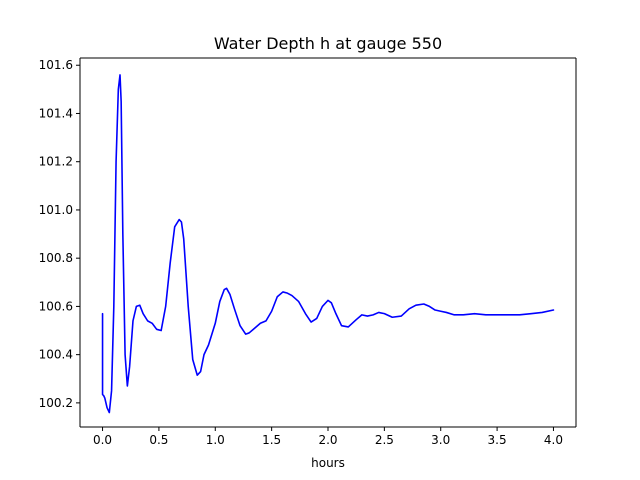 The height and width of the screenshot is (480, 640). What do you see at coordinates (56, 65) in the screenshot?
I see `y-tick-label: 101.6` at bounding box center [56, 65].